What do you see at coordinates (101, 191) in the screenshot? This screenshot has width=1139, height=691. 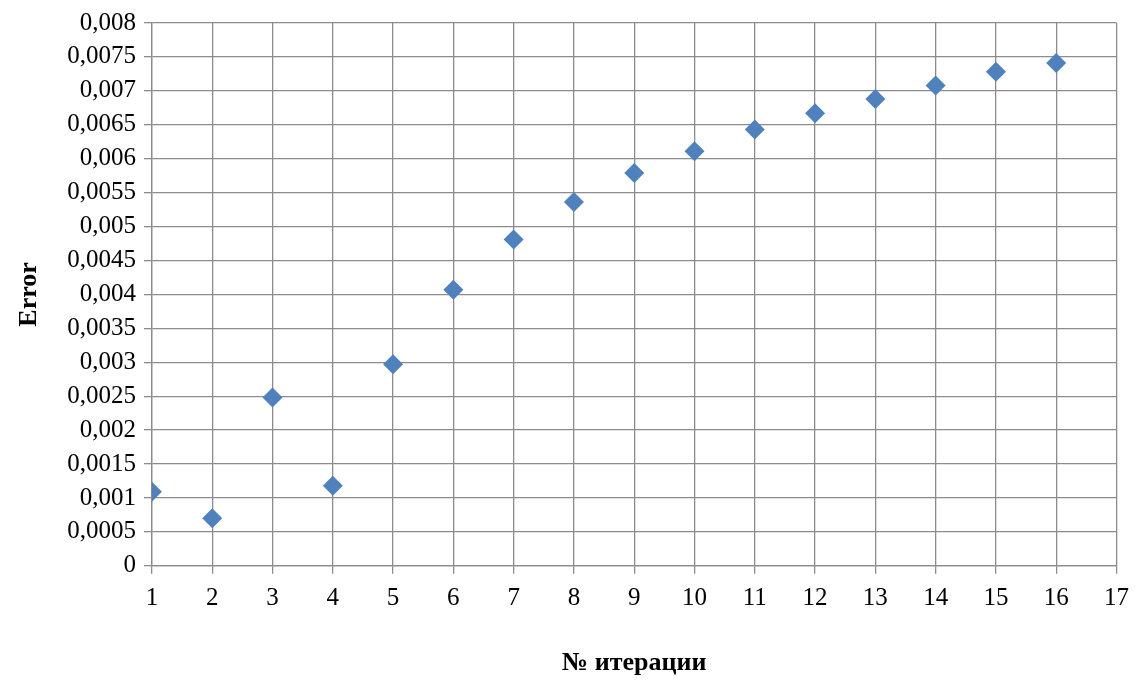 I see `y-tick-label: 0,0055` at bounding box center [101, 191].